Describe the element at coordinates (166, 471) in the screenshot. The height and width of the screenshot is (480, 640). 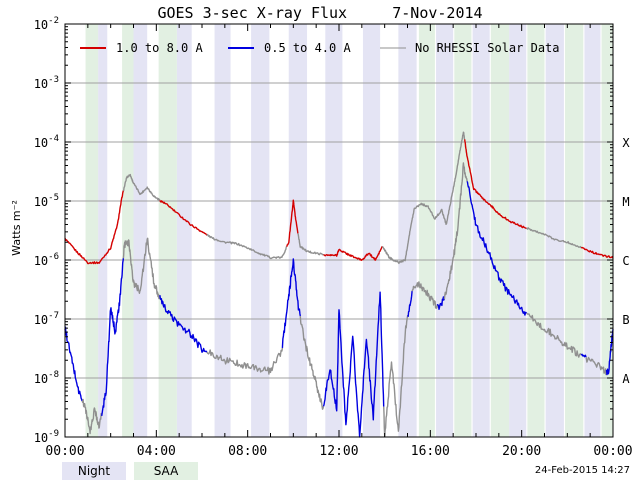
I see `saa-legend-box: SAA` at that location.